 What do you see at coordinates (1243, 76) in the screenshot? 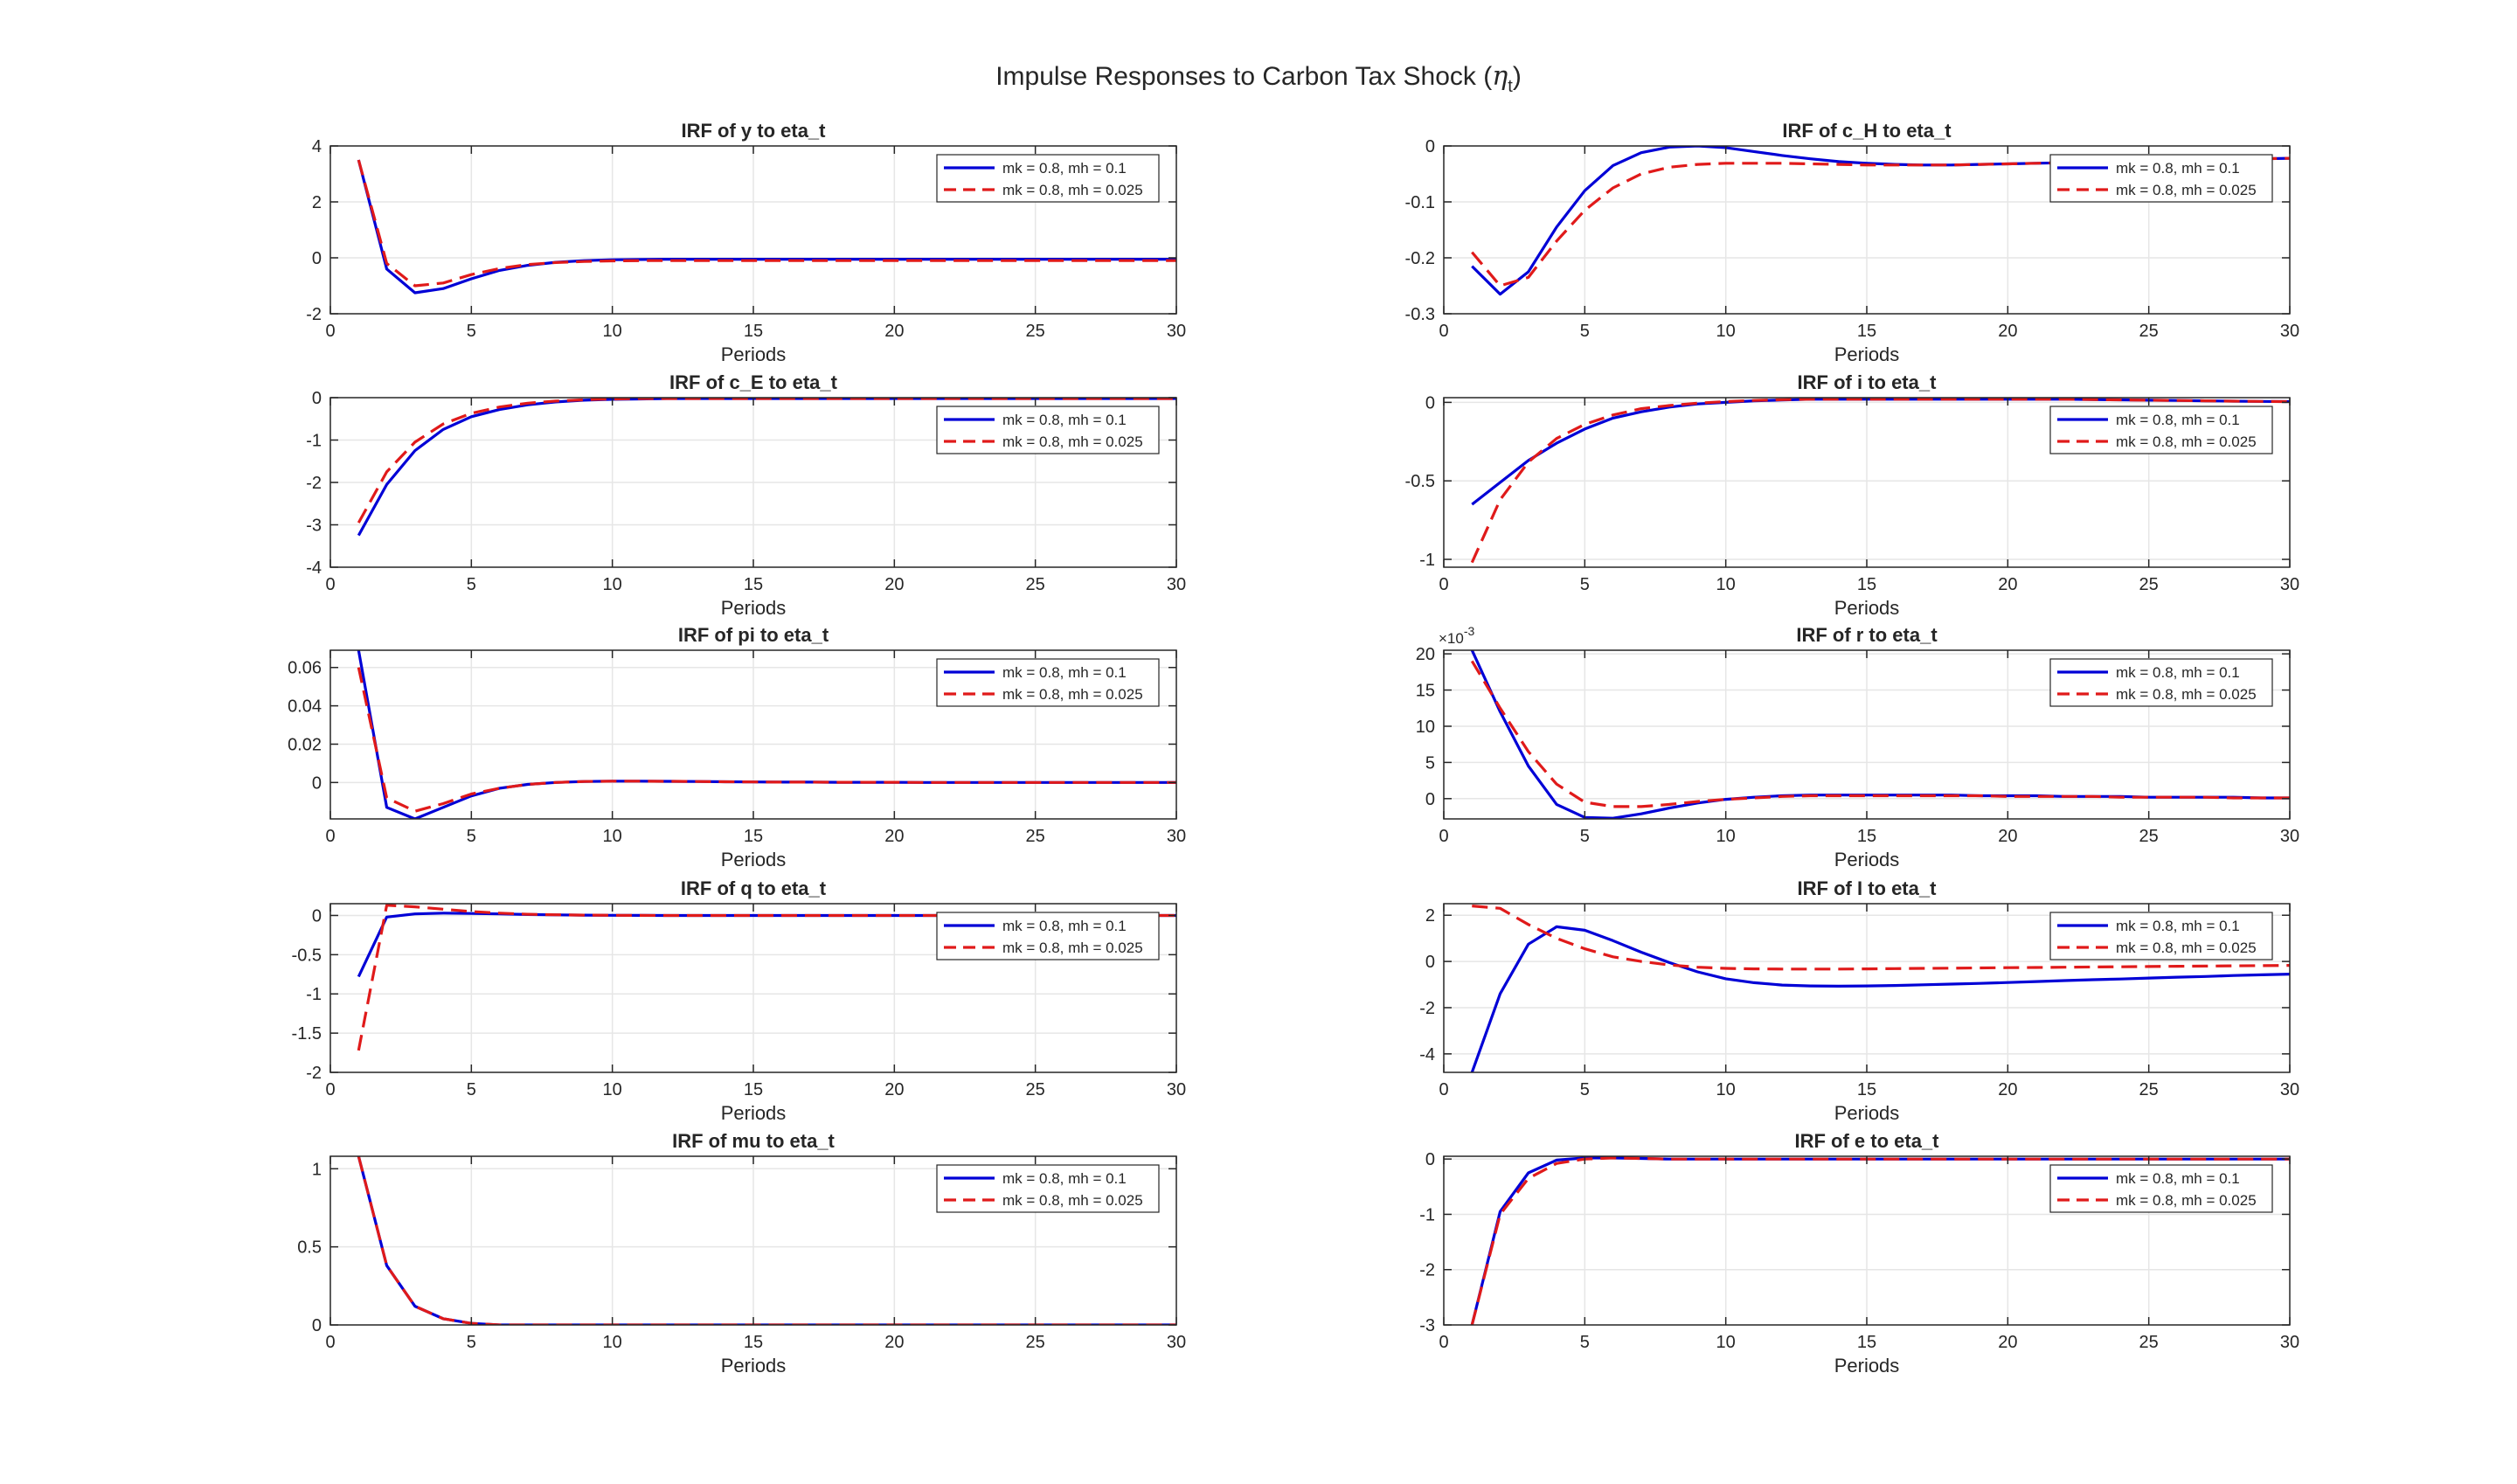
I see `figure-title-text: Impulse Responses to Carbon Tax Shock (` at bounding box center [1243, 76].